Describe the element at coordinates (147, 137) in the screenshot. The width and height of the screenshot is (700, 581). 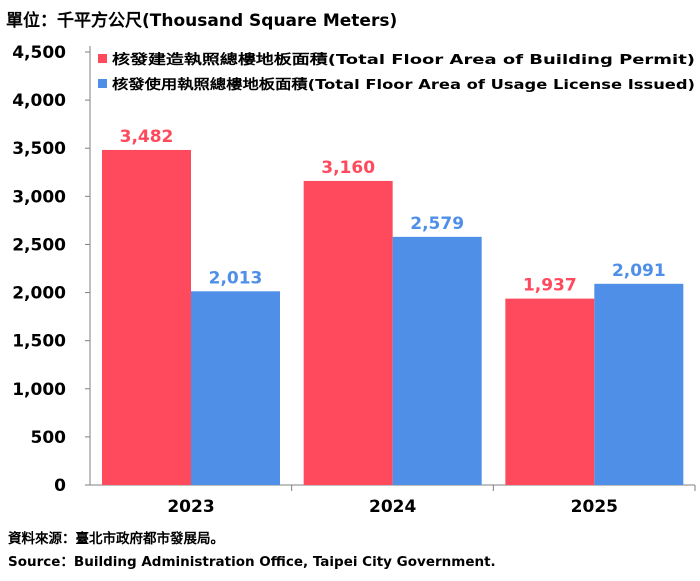
I see `data-label: 3,482` at that location.